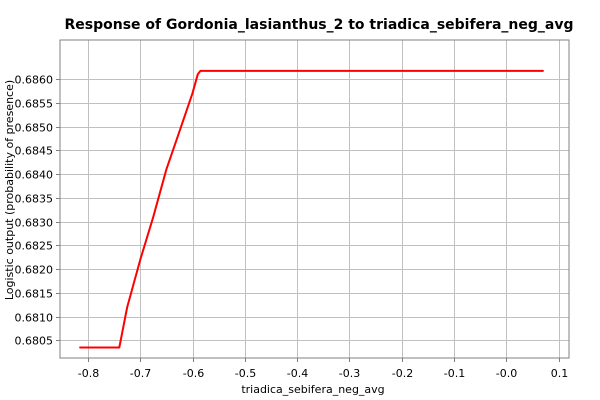  Describe the element at coordinates (34, 341) in the screenshot. I see `y-tick-label: 0.6805` at that location.